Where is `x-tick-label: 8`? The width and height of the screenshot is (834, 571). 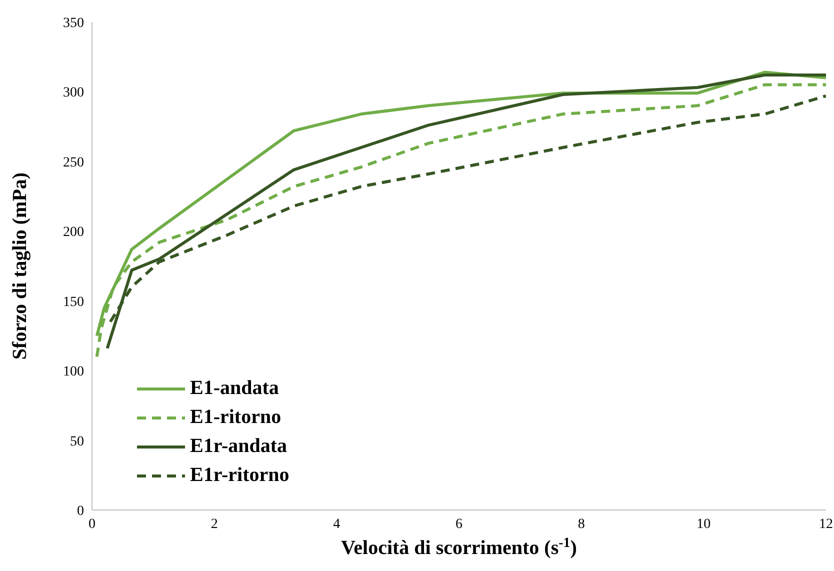 x-tick-label: 8 is located at coordinates (581, 524).